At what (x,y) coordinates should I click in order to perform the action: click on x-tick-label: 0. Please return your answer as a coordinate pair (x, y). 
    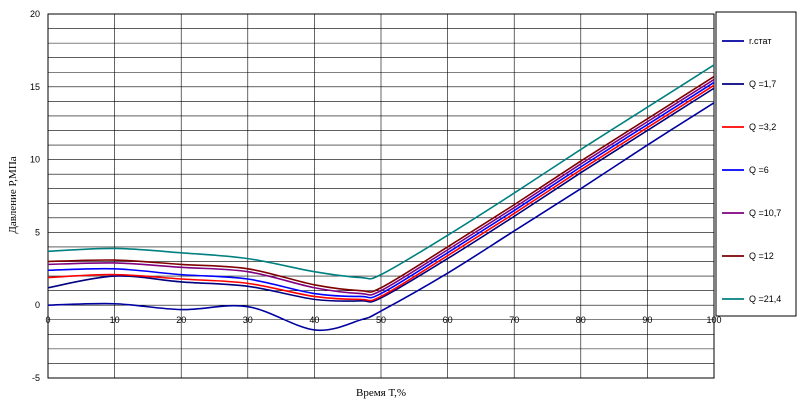
    Looking at the image, I should click on (47, 320).